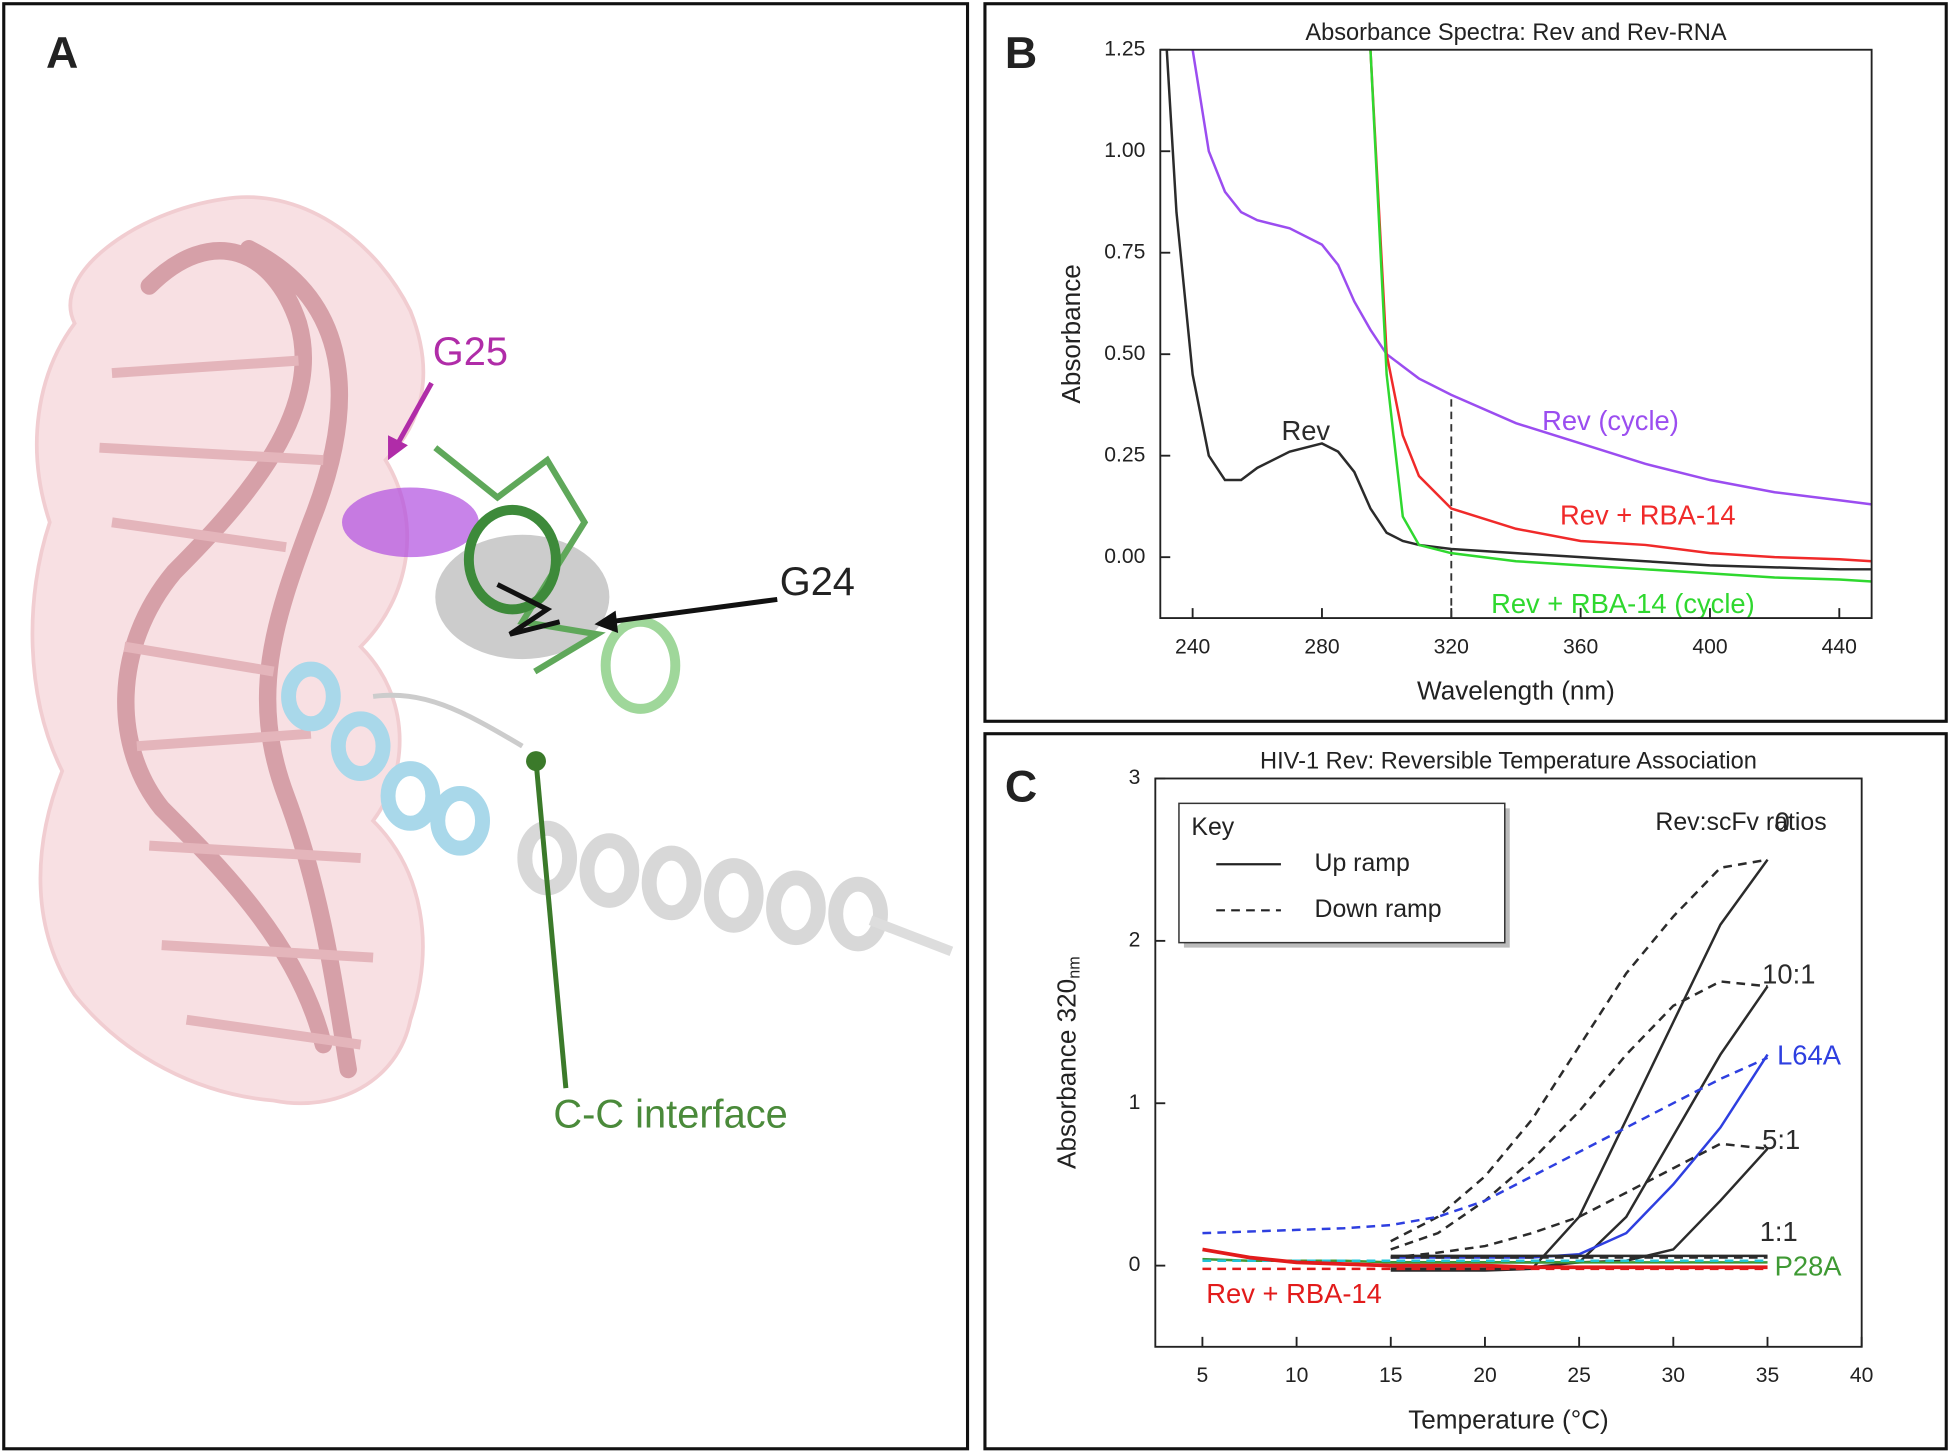  What do you see at coordinates (1623, 603) in the screenshot?
I see `series-label: Rev + RBA-14 (cycle)` at bounding box center [1623, 603].